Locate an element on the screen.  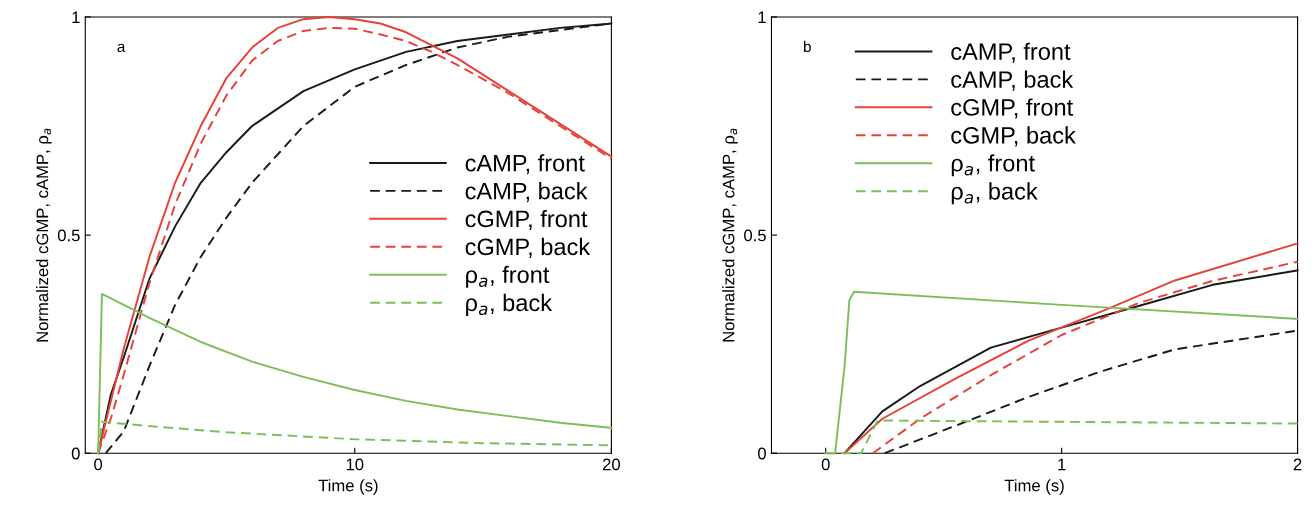
x-tick-label: 2 is located at coordinates (1297, 464).